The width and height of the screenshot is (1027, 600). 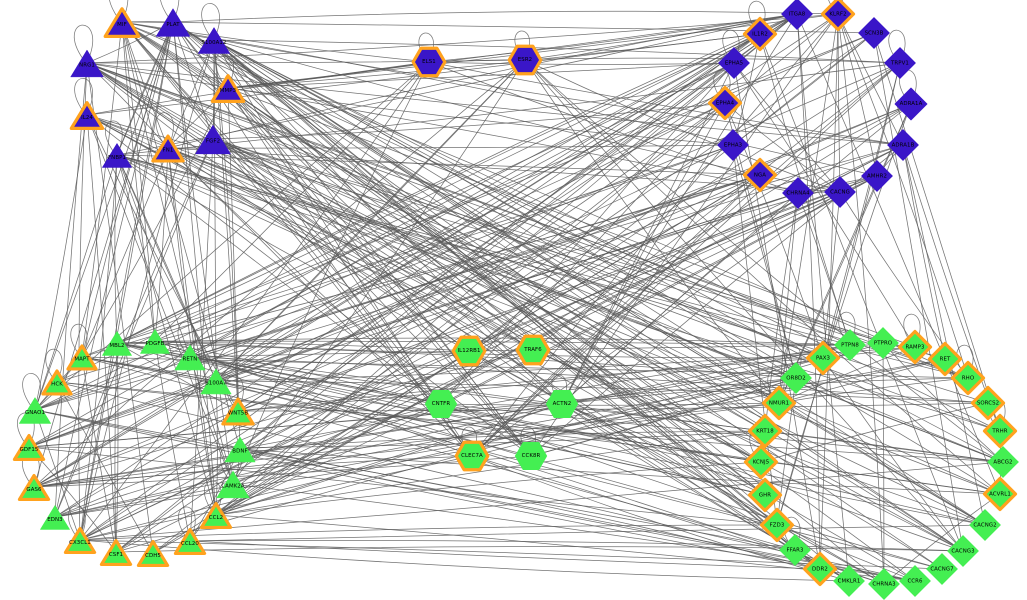 I want to click on graph-node-cck8r: CCK8R, so click(x=531, y=456).